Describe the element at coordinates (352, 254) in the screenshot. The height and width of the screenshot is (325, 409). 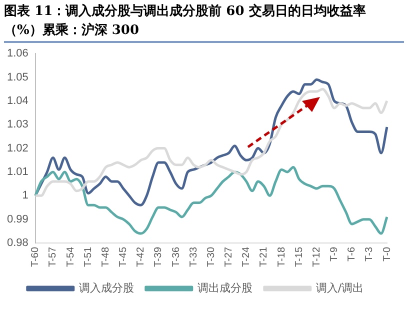
I see `x-tick-label: T-6` at that location.